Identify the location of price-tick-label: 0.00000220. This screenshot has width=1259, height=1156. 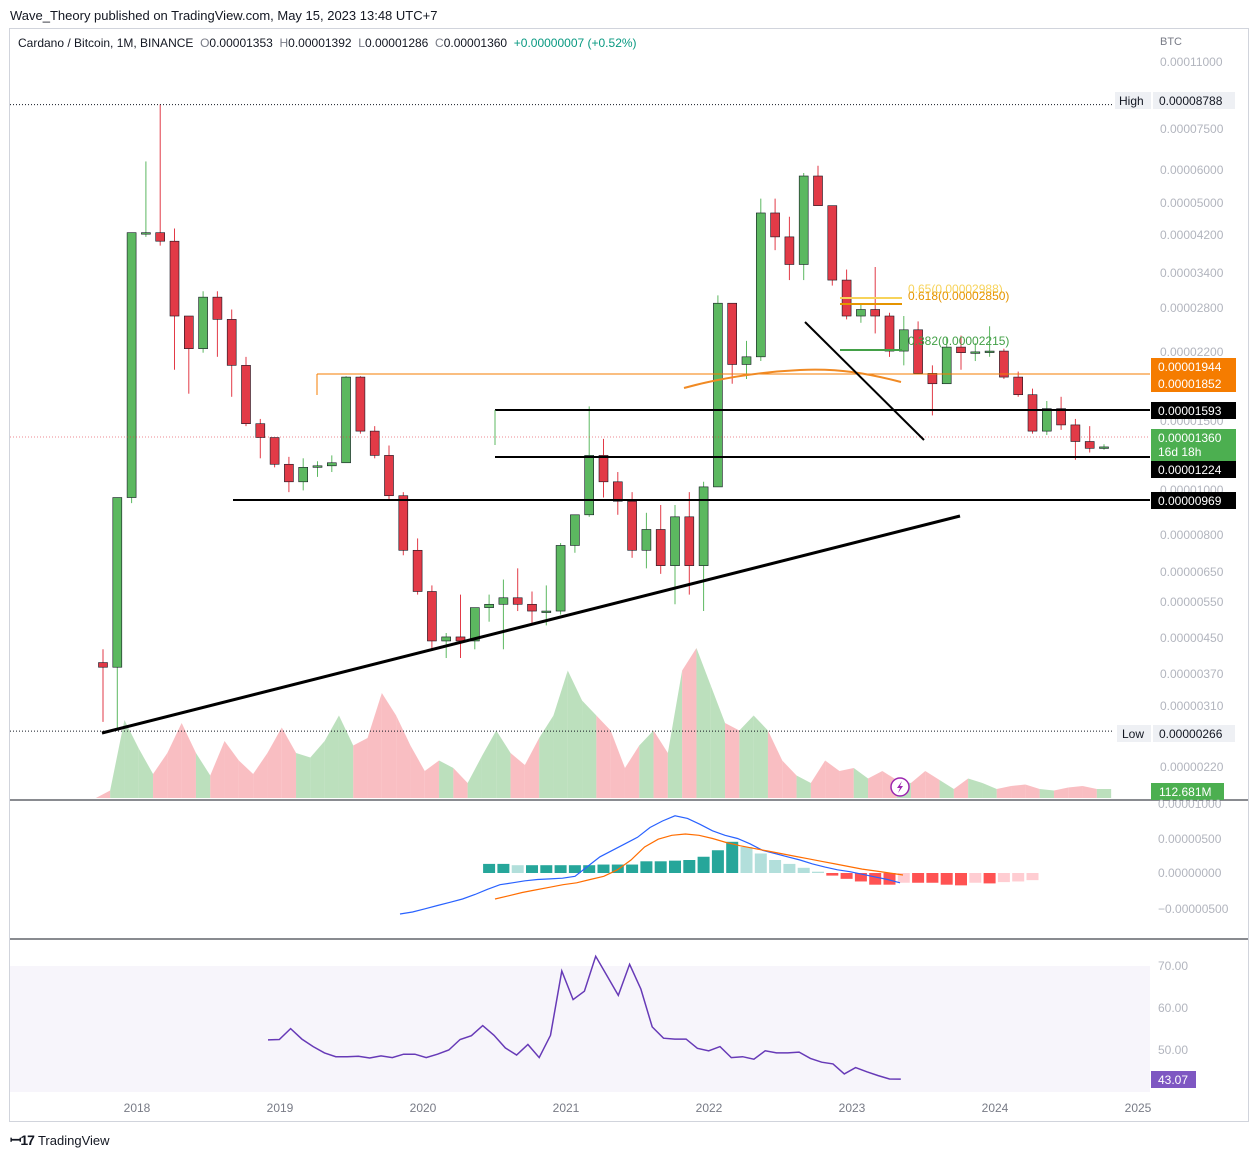
(1192, 767).